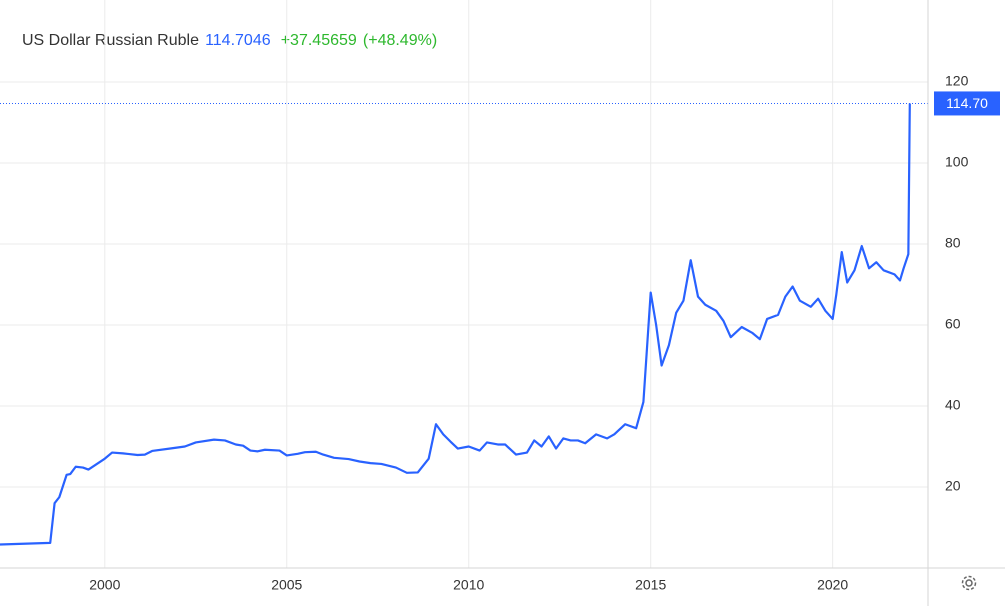 Image resolution: width=1005 pixels, height=606 pixels. Describe the element at coordinates (953, 243) in the screenshot. I see `y-tick-label: 80` at that location.